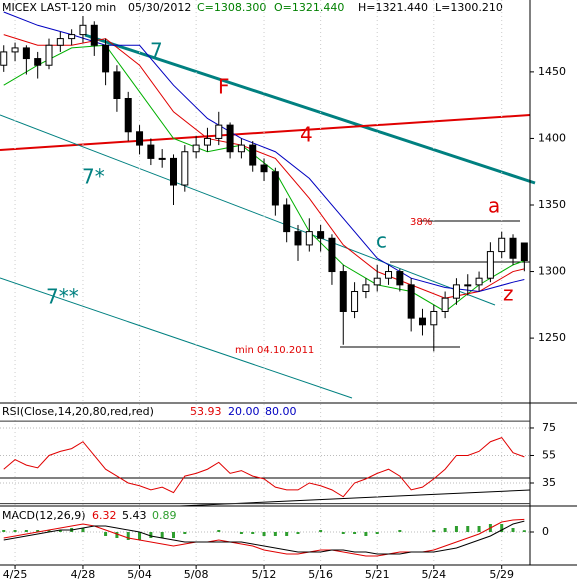 The image size is (577, 583). Describe the element at coordinates (62, 297) in the screenshot. I see `annotation: 7**` at that location.